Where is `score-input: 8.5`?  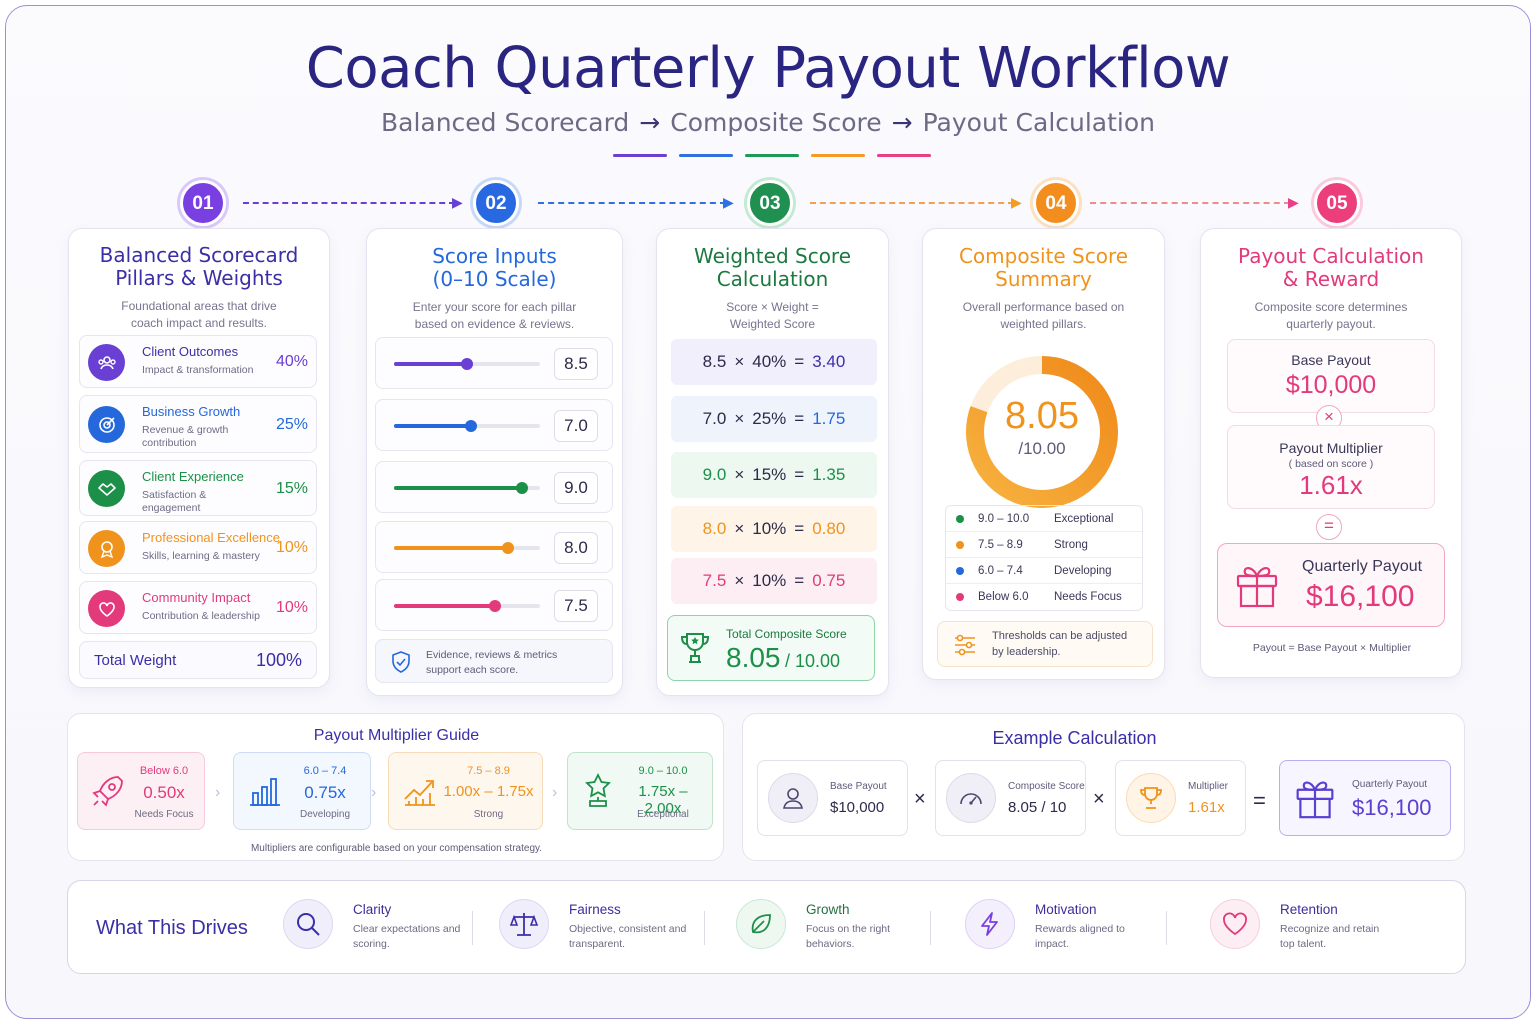
score-input: 8.5 is located at coordinates (576, 364).